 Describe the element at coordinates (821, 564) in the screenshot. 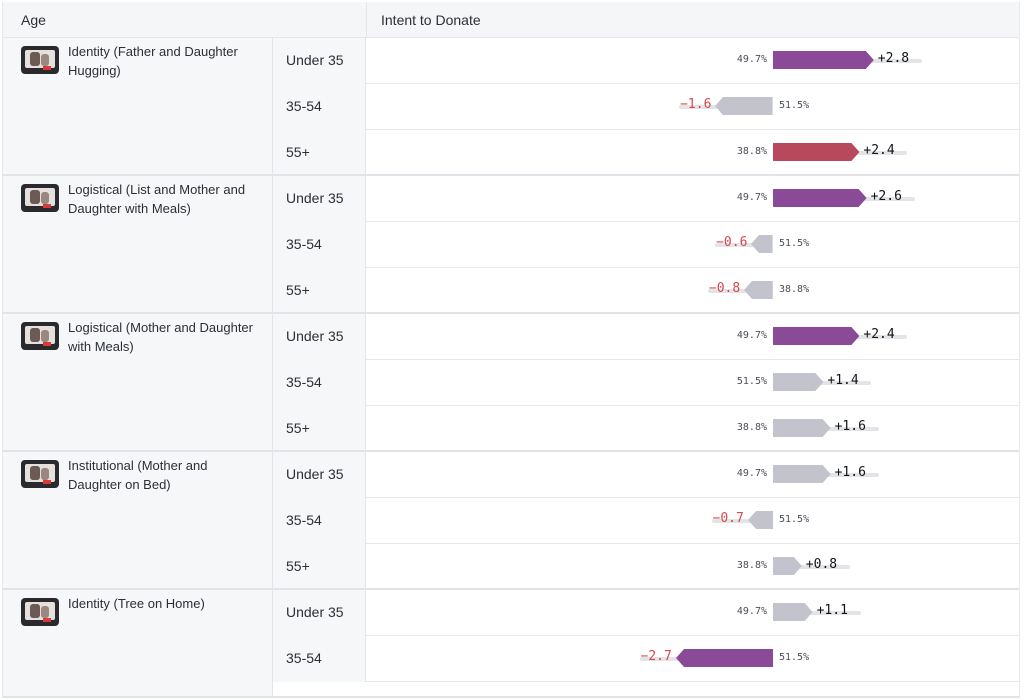

I see `lift-value: +0.8` at that location.